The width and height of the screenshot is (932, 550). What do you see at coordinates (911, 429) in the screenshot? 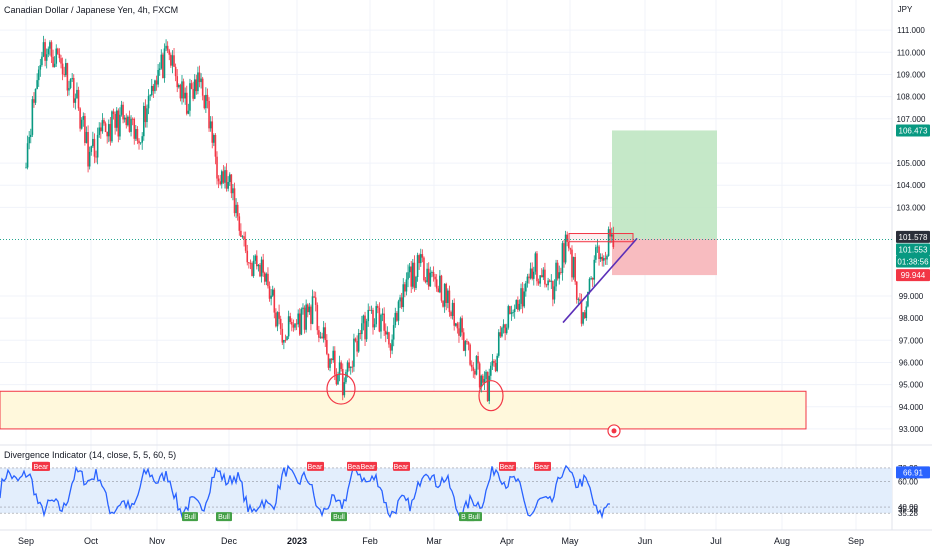
I see `price-tick-label: 93.000` at bounding box center [911, 429].